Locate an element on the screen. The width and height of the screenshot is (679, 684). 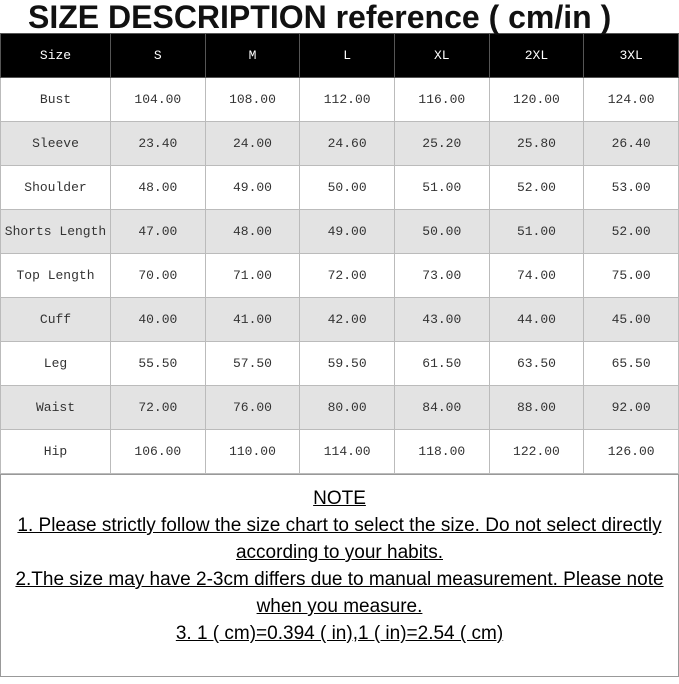
table-row: Waist 72.00 76.00 80.00 84.00 88.00 92.00 is located at coordinates (339, 407).